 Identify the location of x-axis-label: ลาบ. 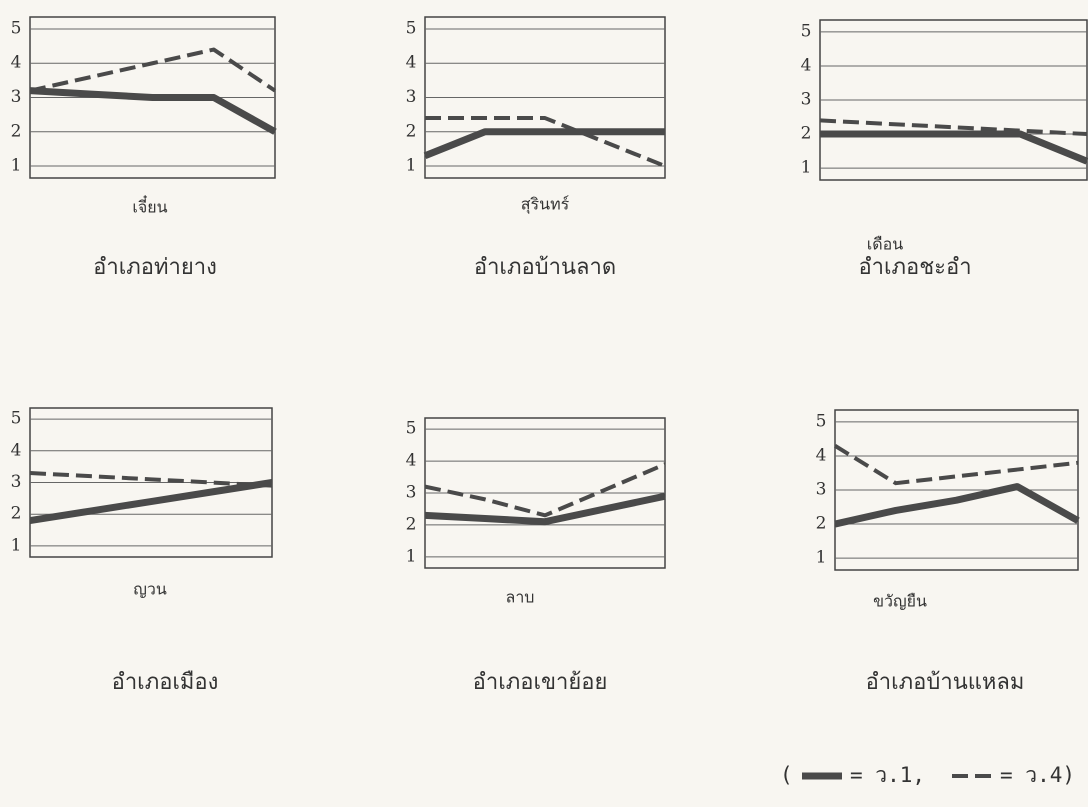
(520, 597).